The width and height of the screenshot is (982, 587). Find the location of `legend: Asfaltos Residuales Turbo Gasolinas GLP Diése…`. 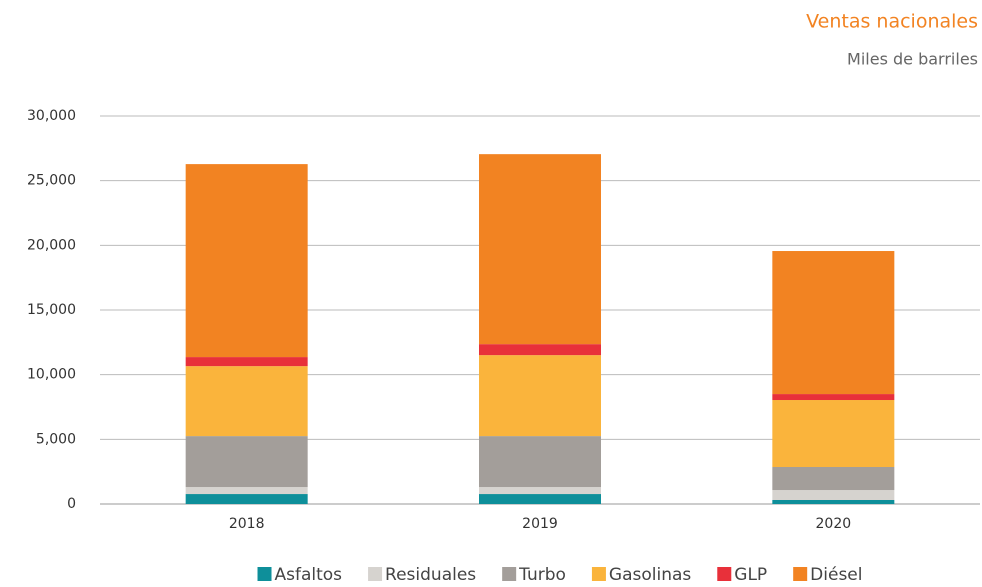

legend: Asfaltos Residuales Turbo Gasolinas GLP Diése… is located at coordinates (559, 575).